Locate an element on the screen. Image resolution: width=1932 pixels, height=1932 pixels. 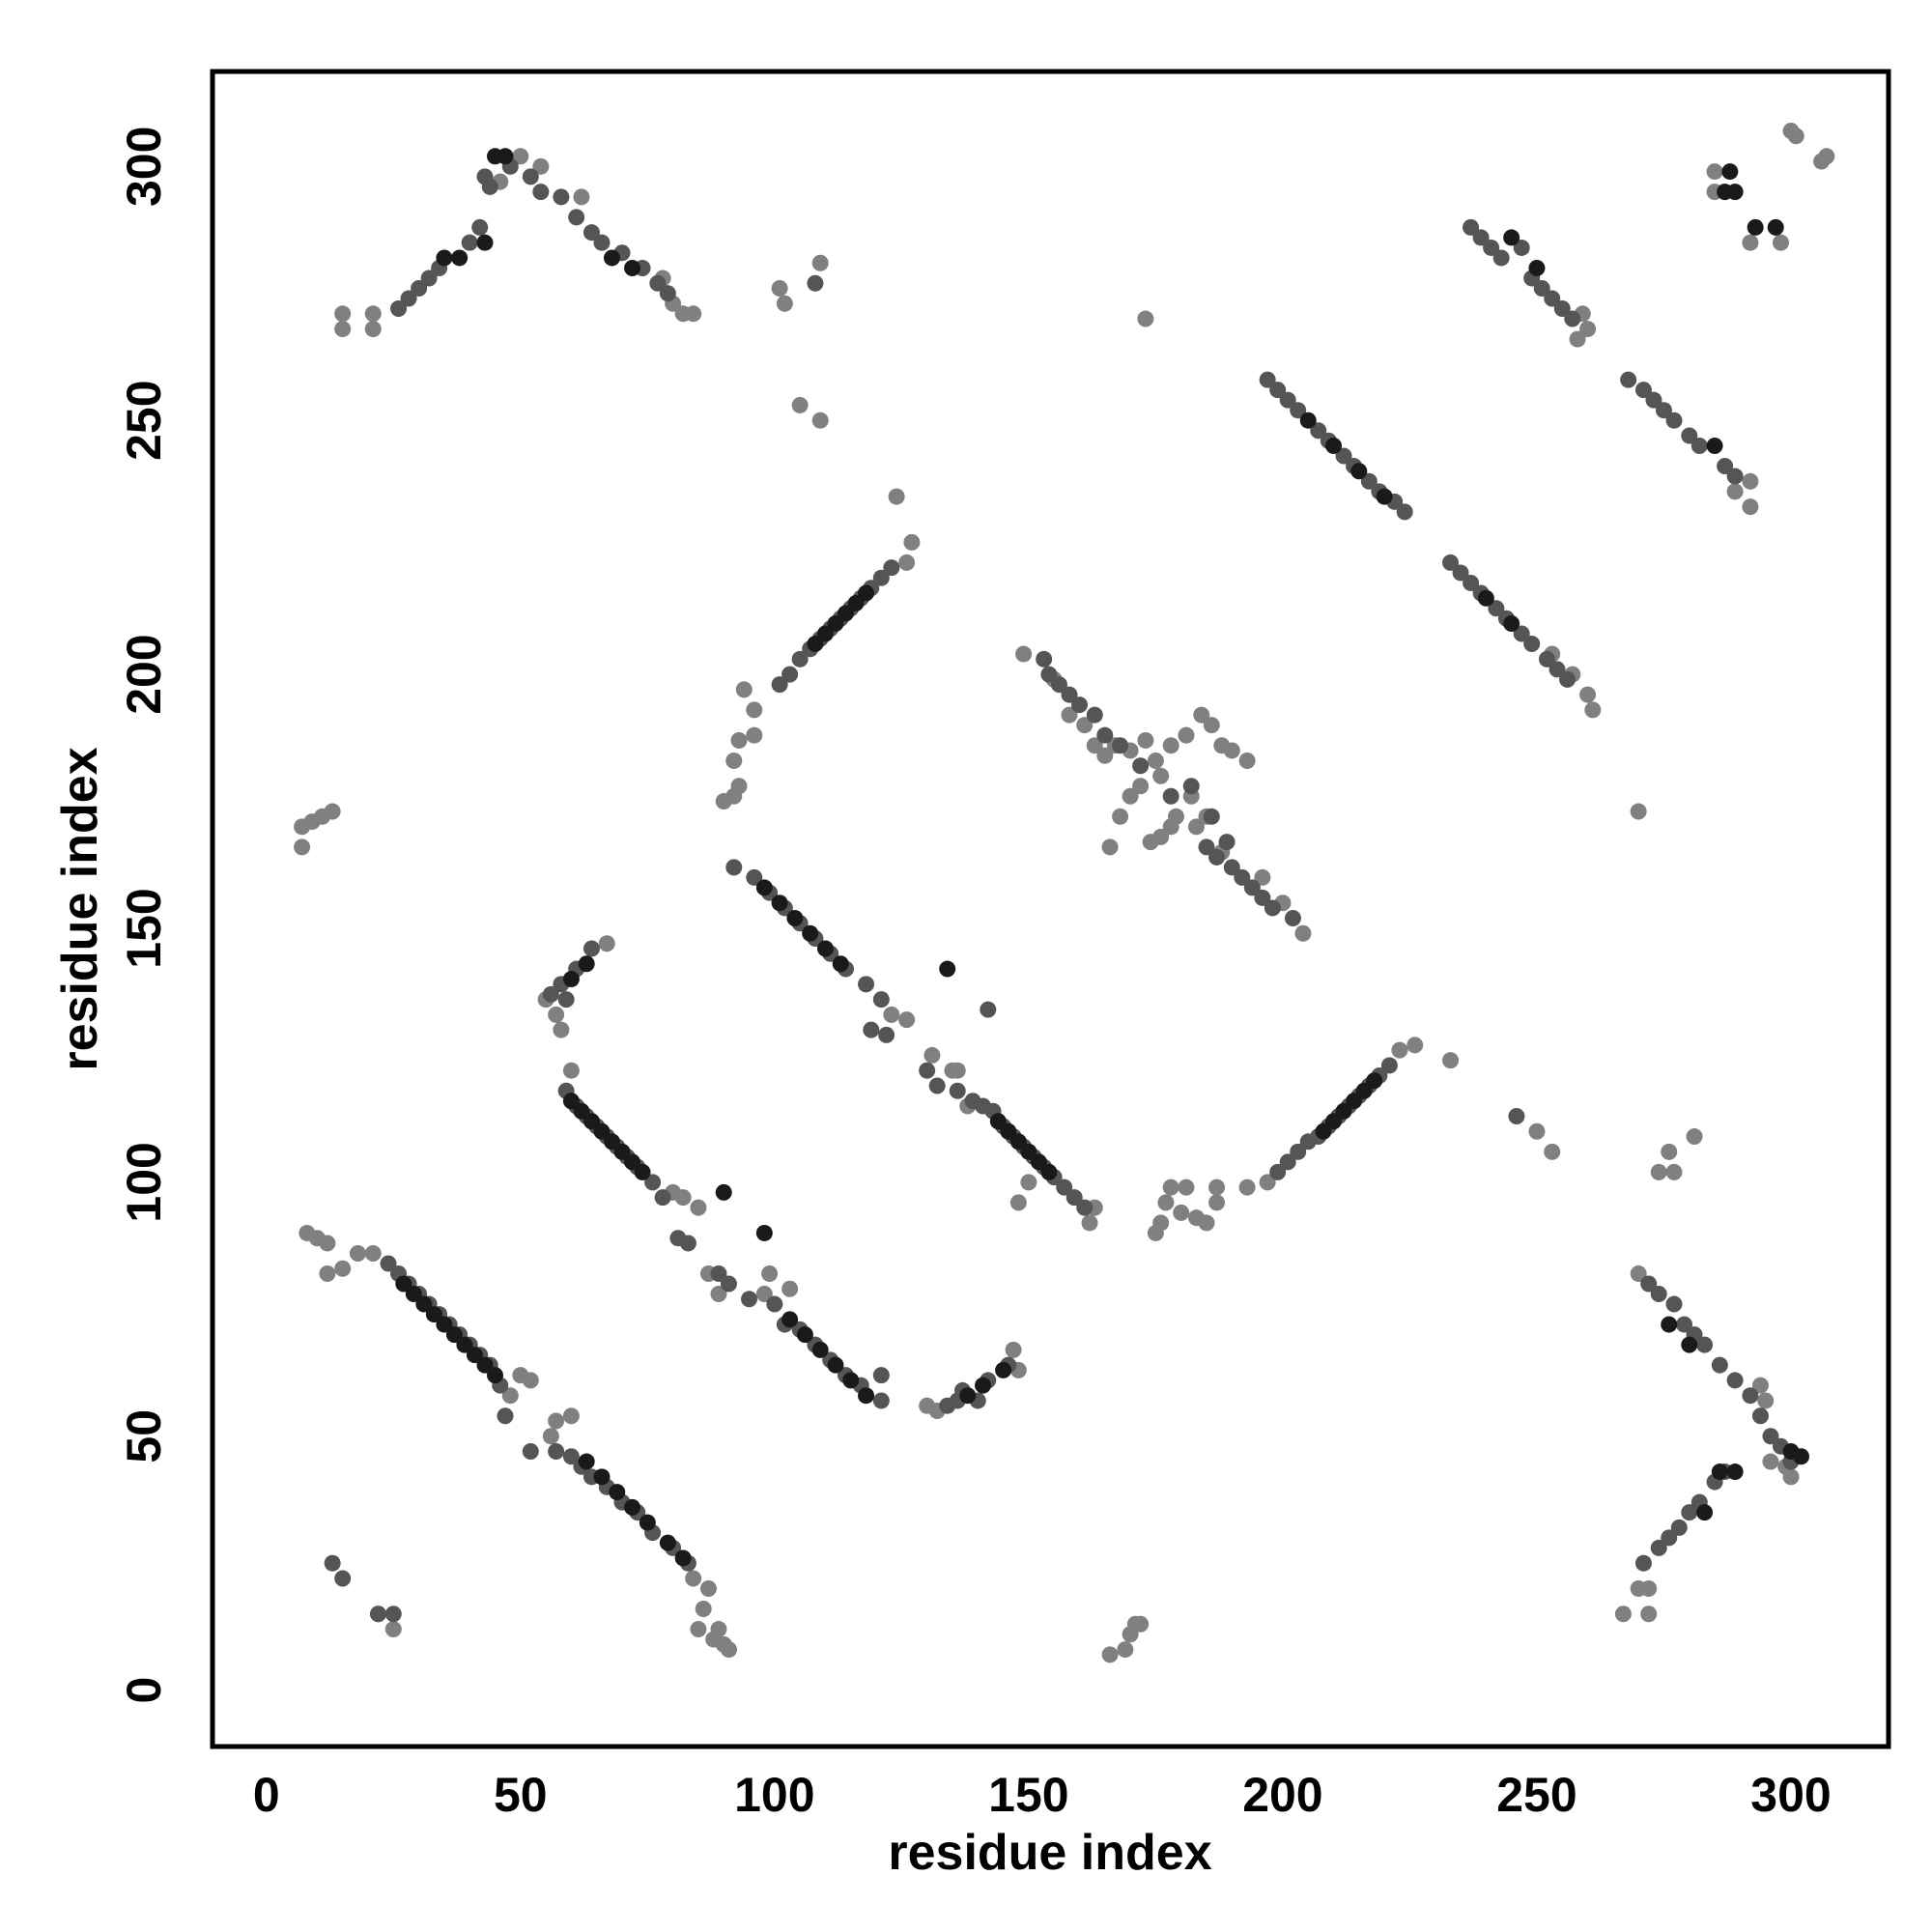
x-tick-label: 0 is located at coordinates (266, 1795).